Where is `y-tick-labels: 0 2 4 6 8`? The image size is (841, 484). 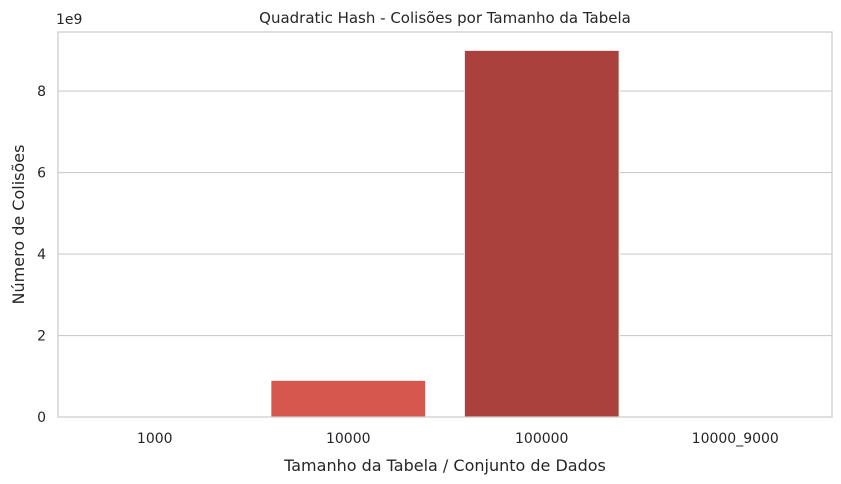
y-tick-labels: 0 2 4 6 8 is located at coordinates (41, 255).